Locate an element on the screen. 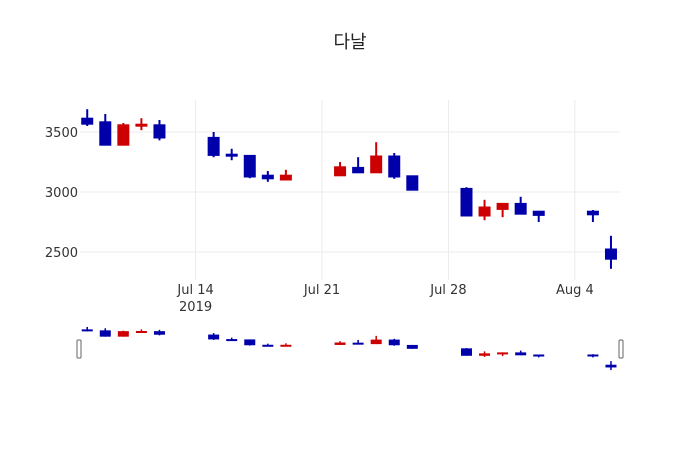 The height and width of the screenshot is (450, 700). x-tick-label: Aug 4 is located at coordinates (575, 290).